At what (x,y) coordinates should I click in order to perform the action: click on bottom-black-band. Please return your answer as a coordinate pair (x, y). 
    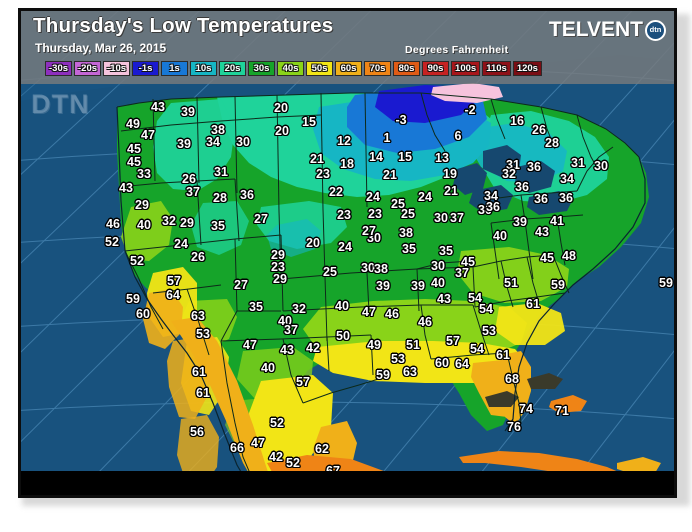
    Looking at the image, I should click on (347, 483).